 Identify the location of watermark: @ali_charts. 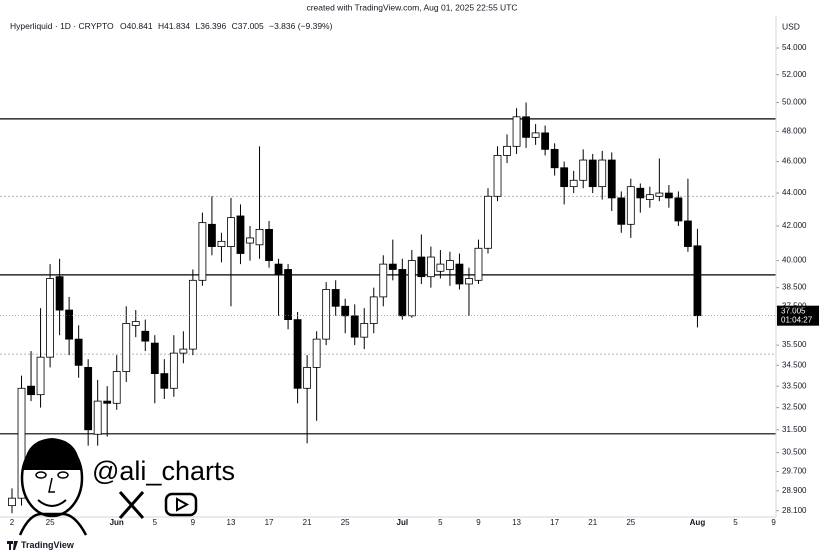
(126, 487).